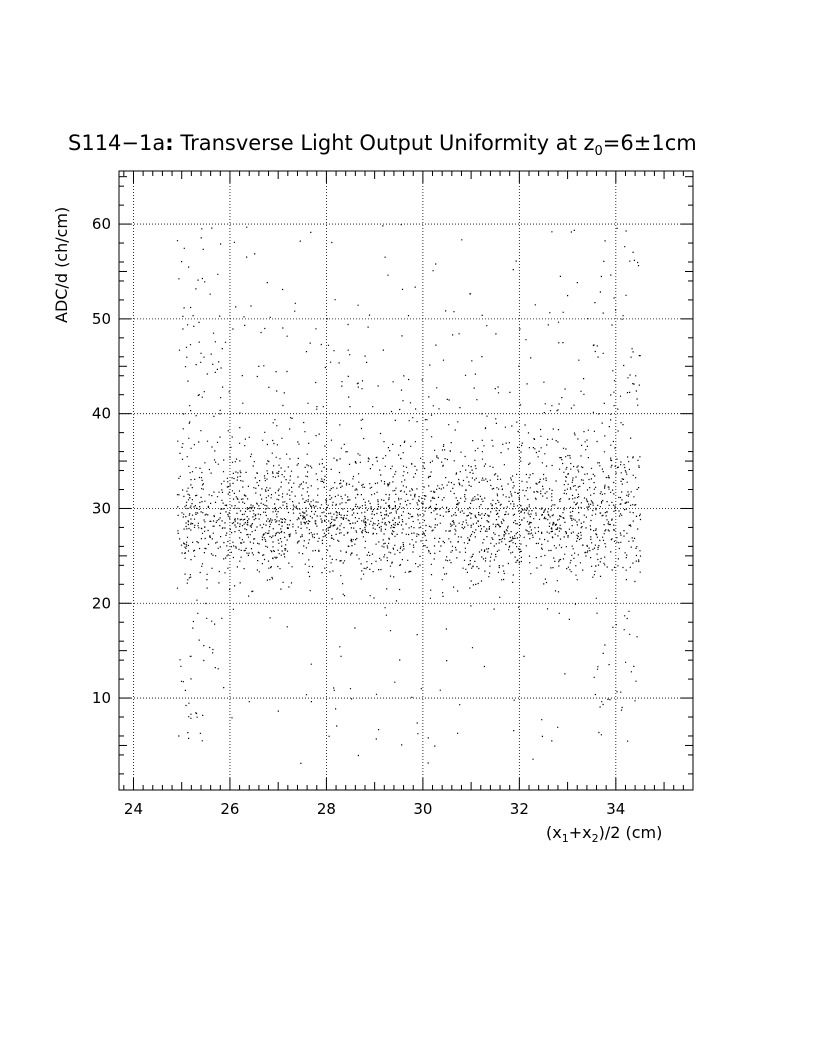 The height and width of the screenshot is (1056, 816). What do you see at coordinates (101, 508) in the screenshot?
I see `y-tick-label: 30` at bounding box center [101, 508].